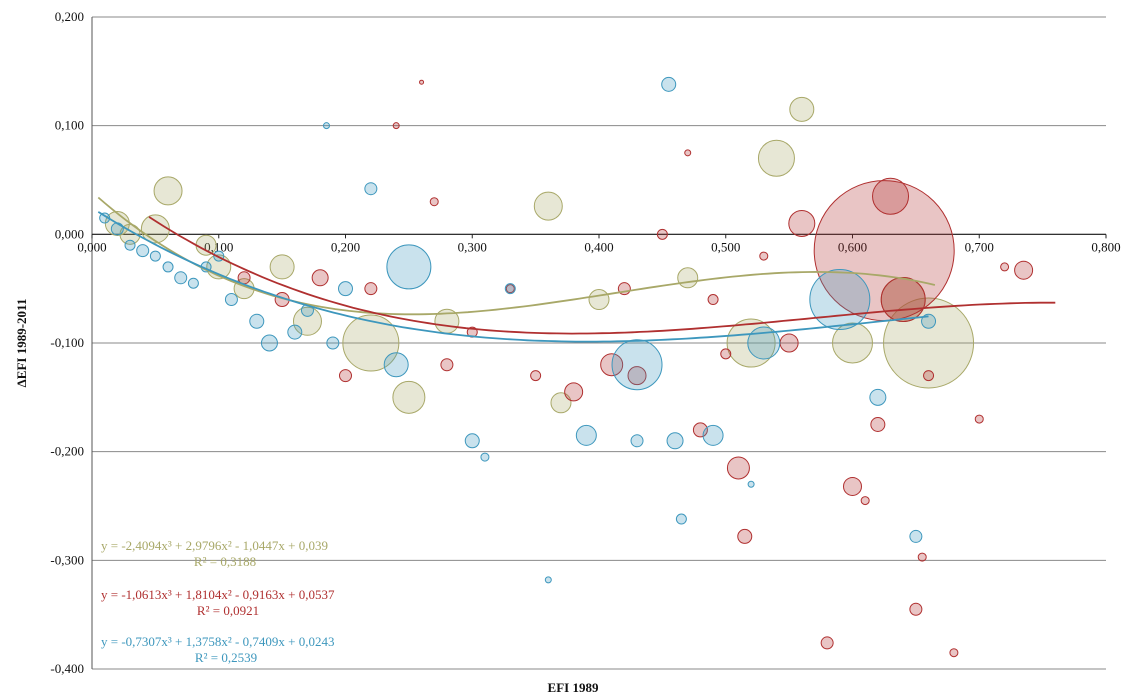 The image size is (1128, 697). What do you see at coordinates (69, 16) in the screenshot?
I see `y-tick-label: 0,200` at bounding box center [69, 16].